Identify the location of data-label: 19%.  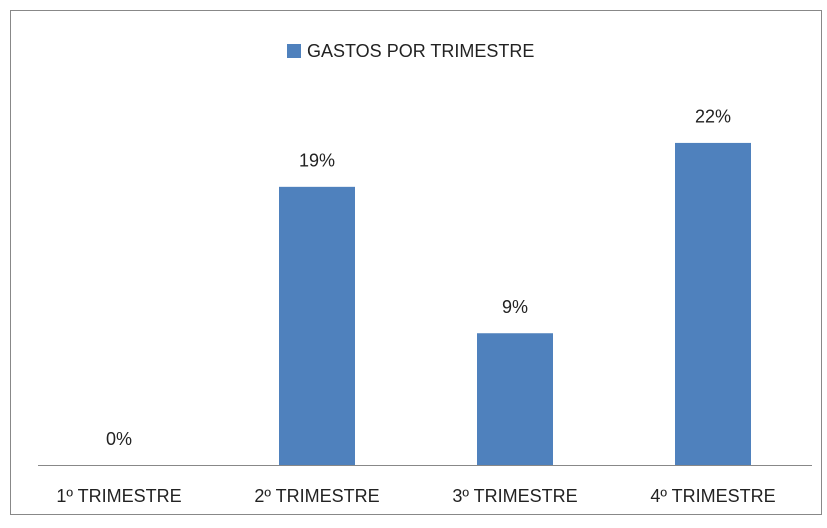
(317, 161).